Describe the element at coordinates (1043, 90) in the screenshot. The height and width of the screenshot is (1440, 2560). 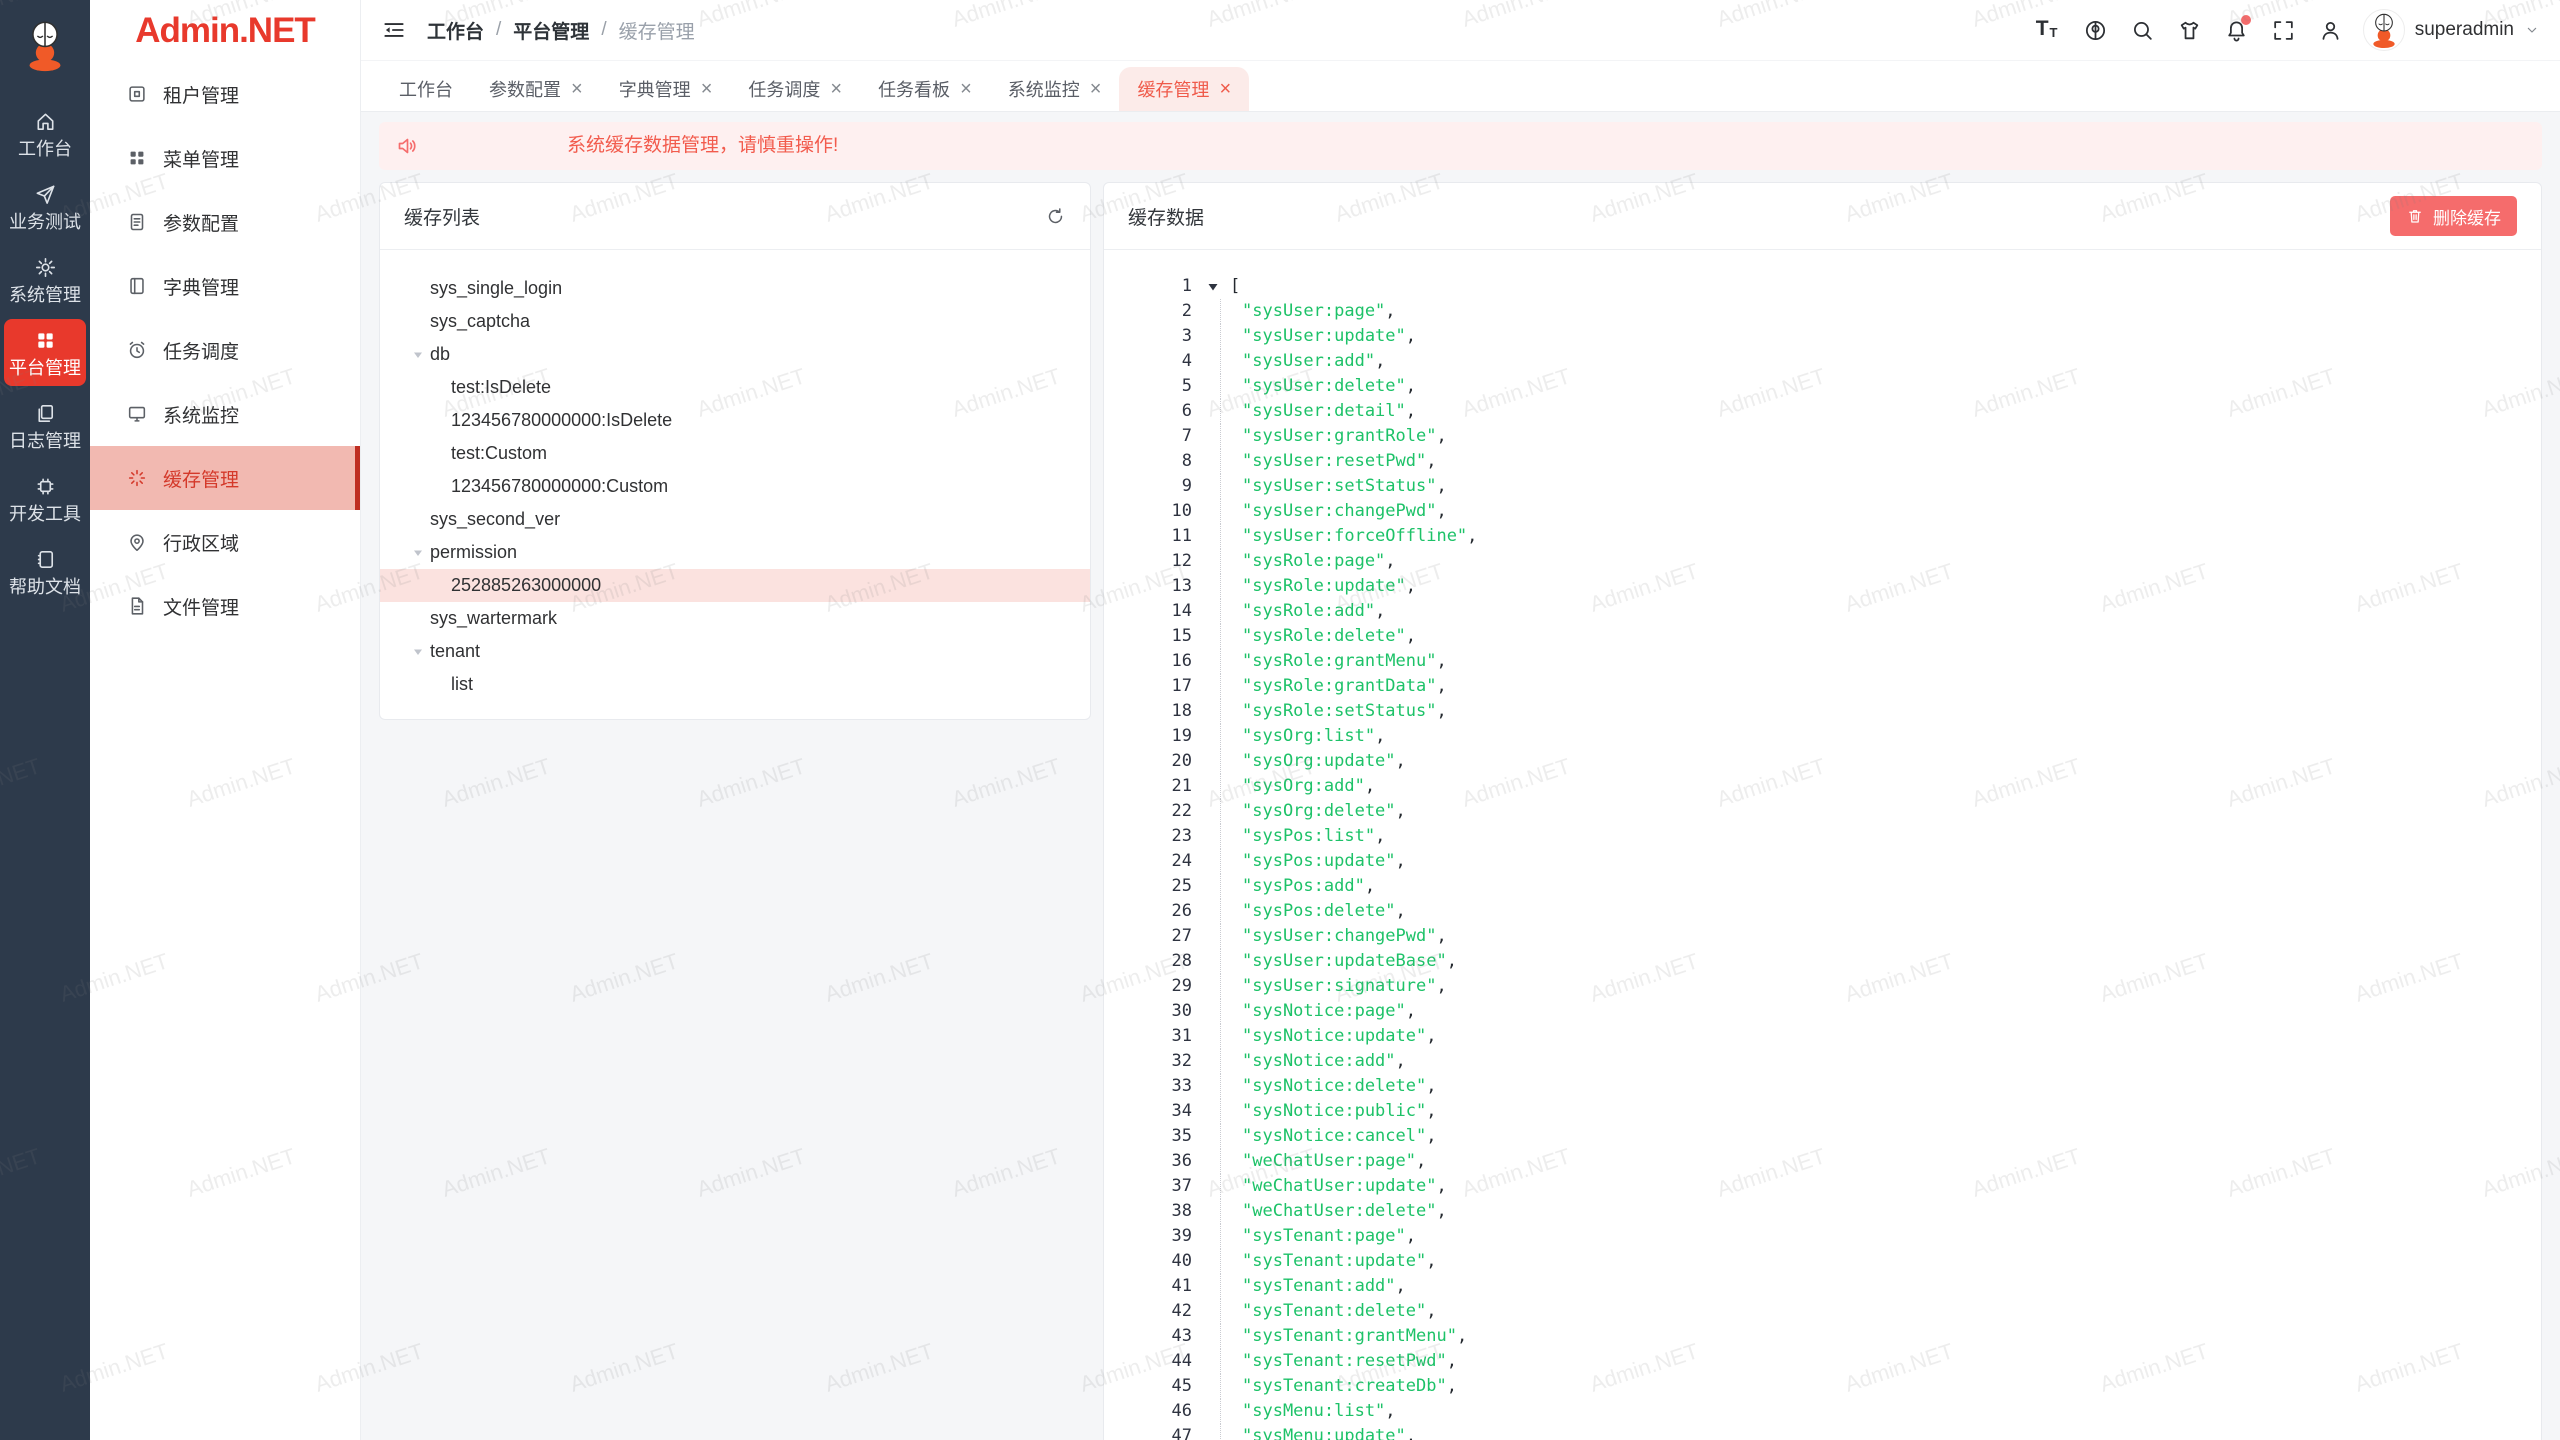
I see `tab-label: 系统监控` at that location.